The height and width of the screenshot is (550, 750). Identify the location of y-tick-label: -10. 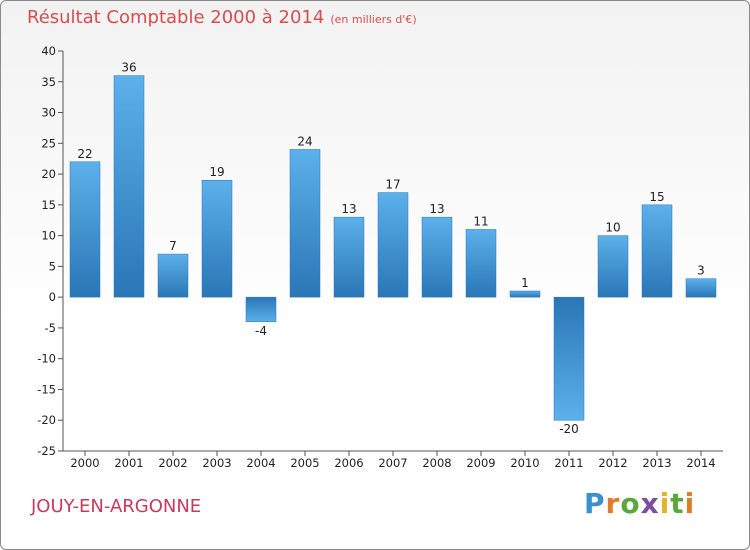
(46, 359).